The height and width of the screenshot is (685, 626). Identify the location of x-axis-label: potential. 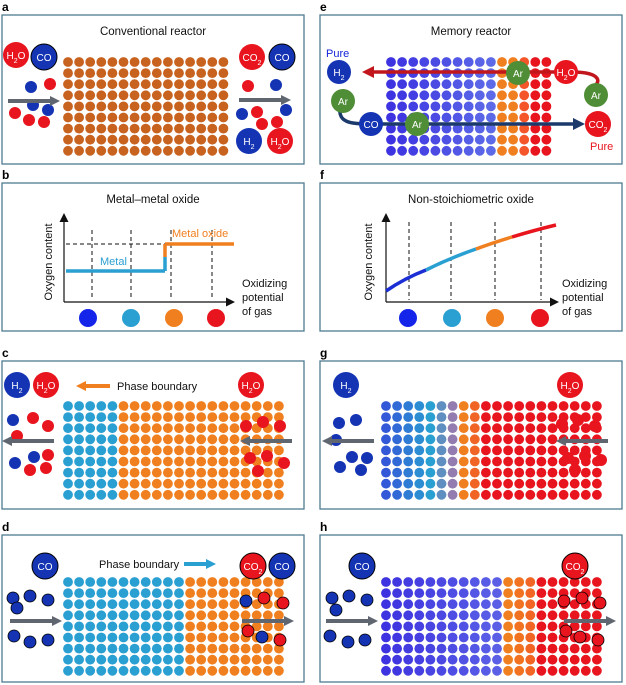
(583, 298).